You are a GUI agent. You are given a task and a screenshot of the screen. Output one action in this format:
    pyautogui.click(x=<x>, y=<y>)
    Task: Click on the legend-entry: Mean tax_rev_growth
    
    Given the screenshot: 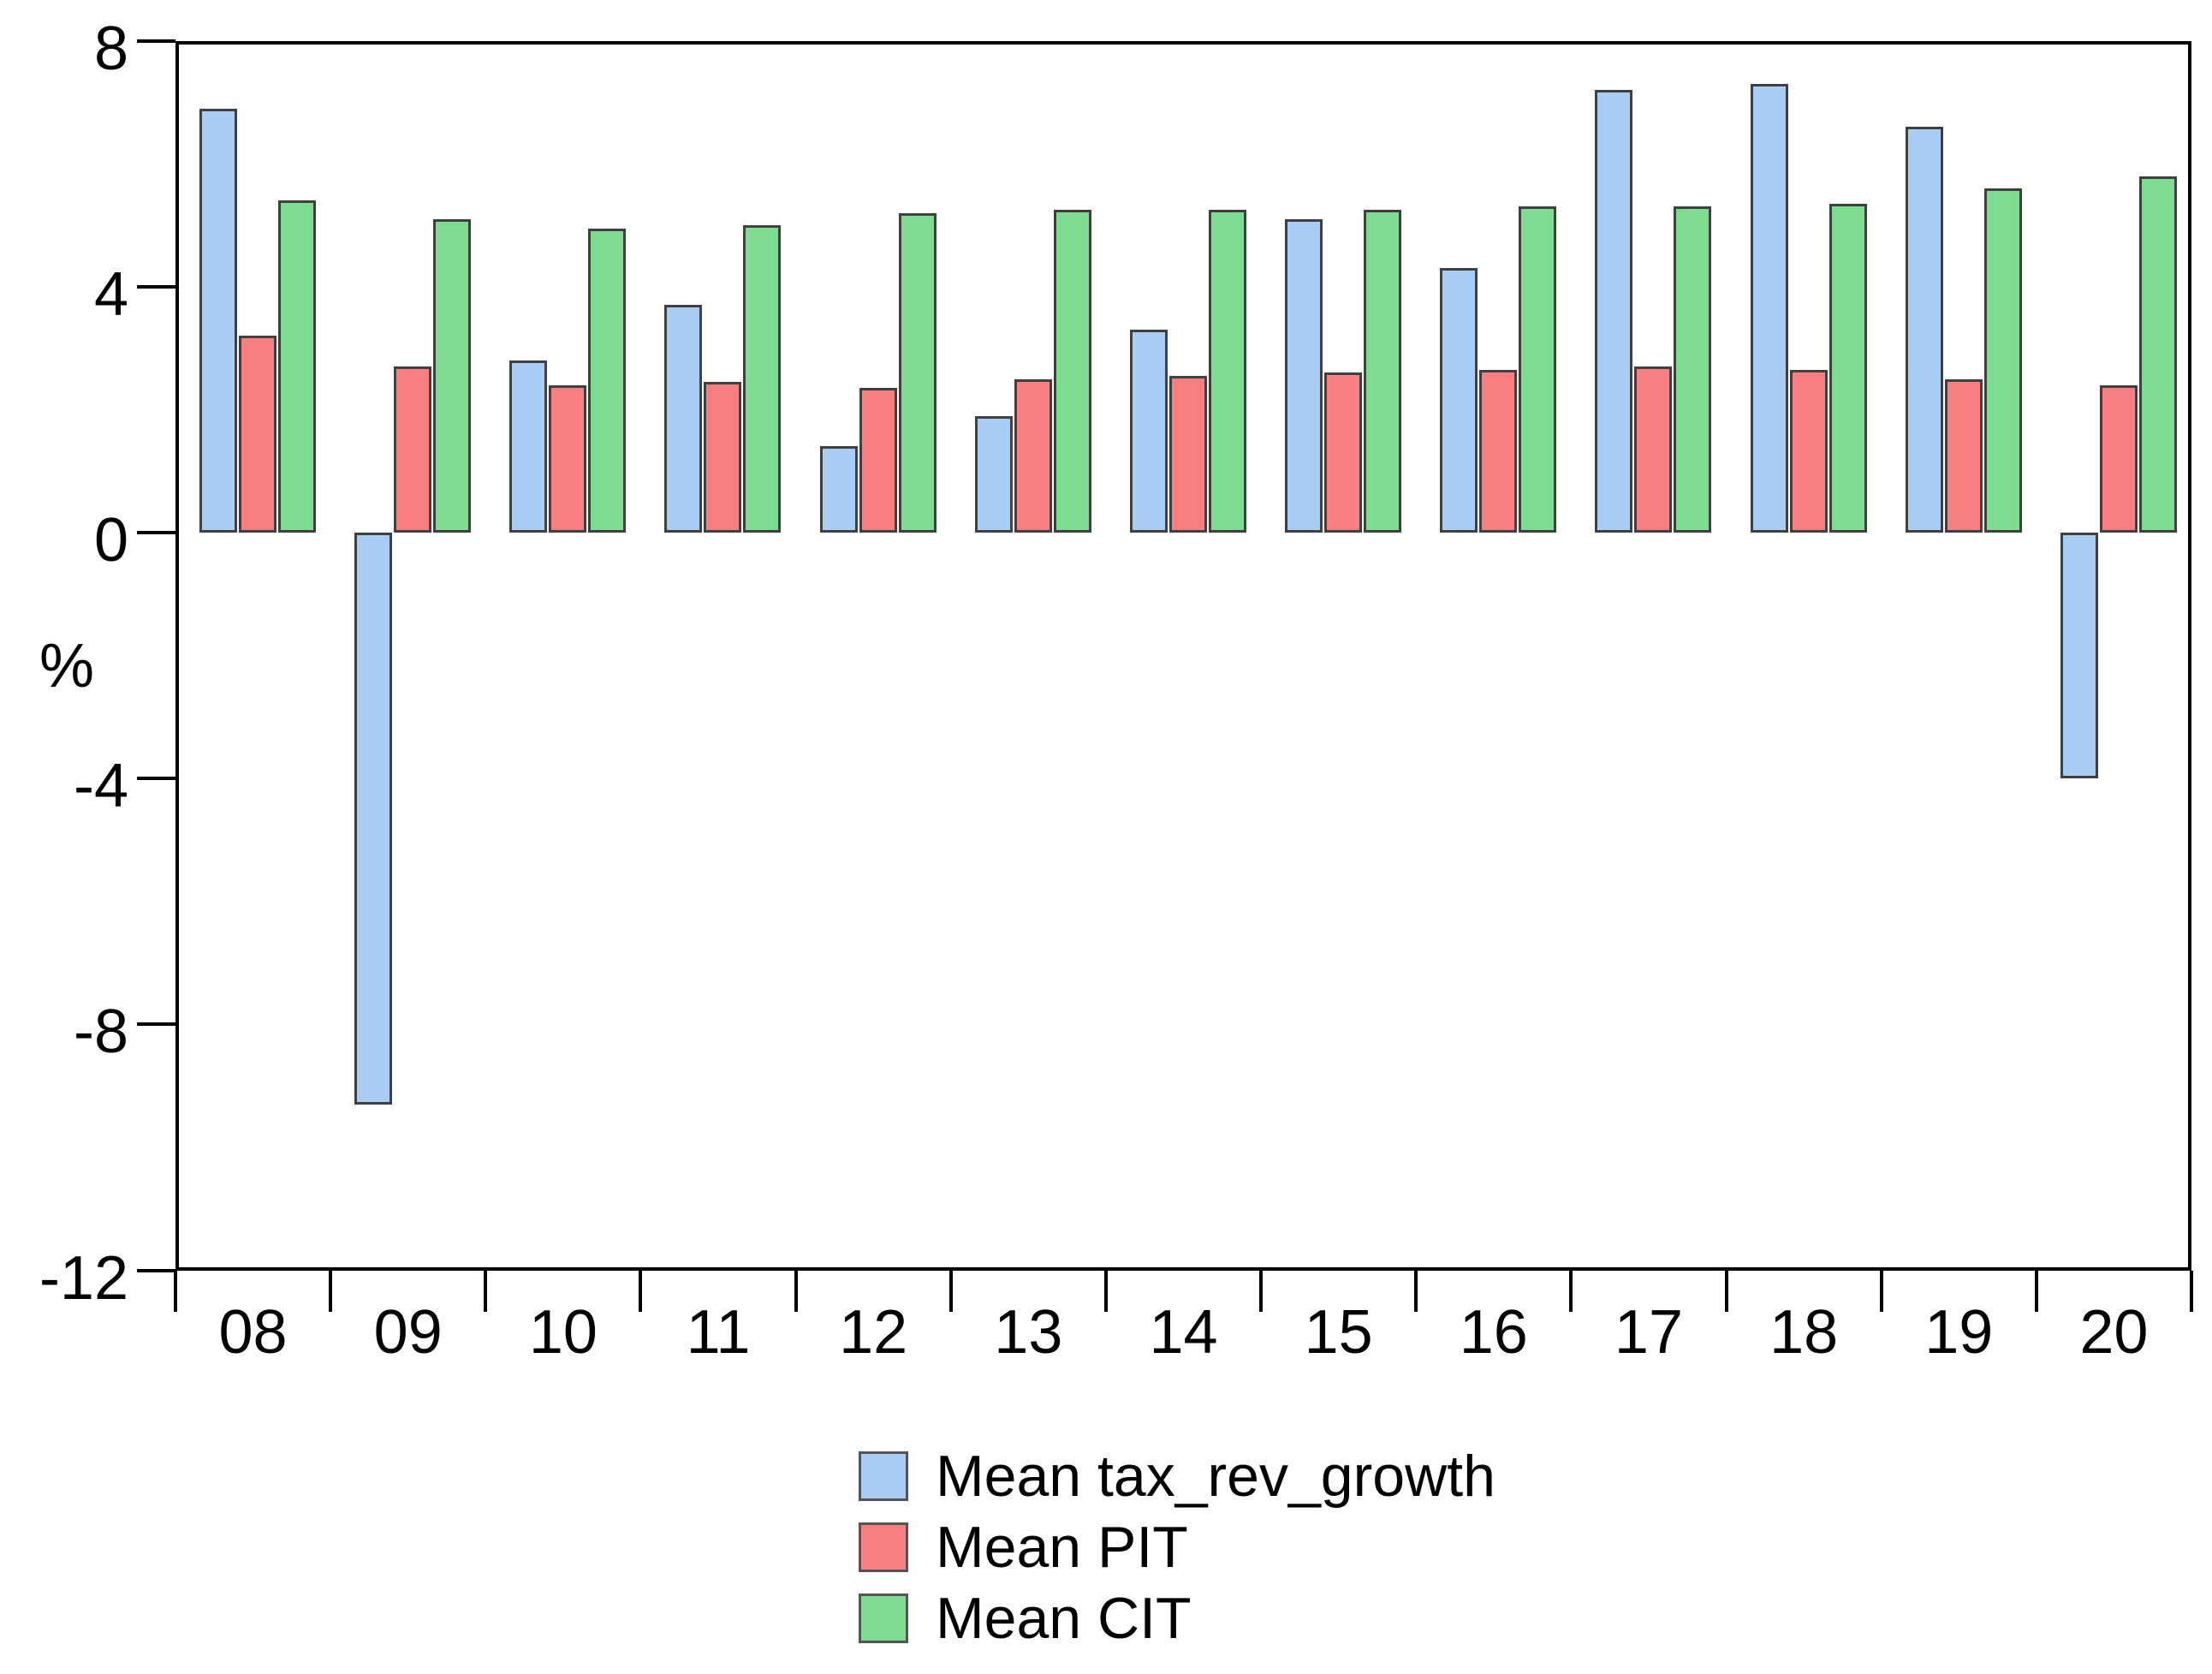 What is the action you would take?
    pyautogui.click(x=1177, y=1476)
    